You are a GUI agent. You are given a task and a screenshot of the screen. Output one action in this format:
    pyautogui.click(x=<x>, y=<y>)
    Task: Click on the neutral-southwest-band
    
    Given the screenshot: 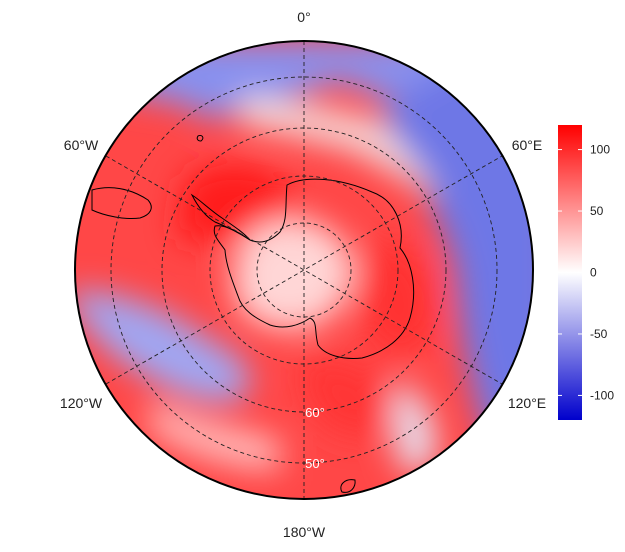 What is the action you would take?
    pyautogui.click(x=215, y=435)
    